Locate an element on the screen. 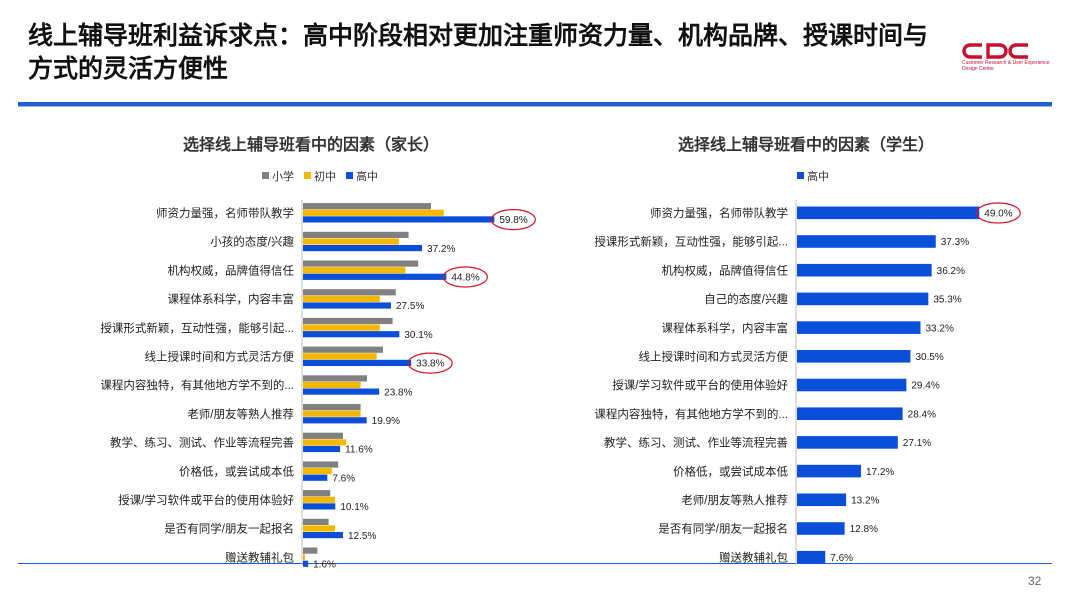 This screenshot has height=608, width=1080. value-label: 44.8% is located at coordinates (465, 278).